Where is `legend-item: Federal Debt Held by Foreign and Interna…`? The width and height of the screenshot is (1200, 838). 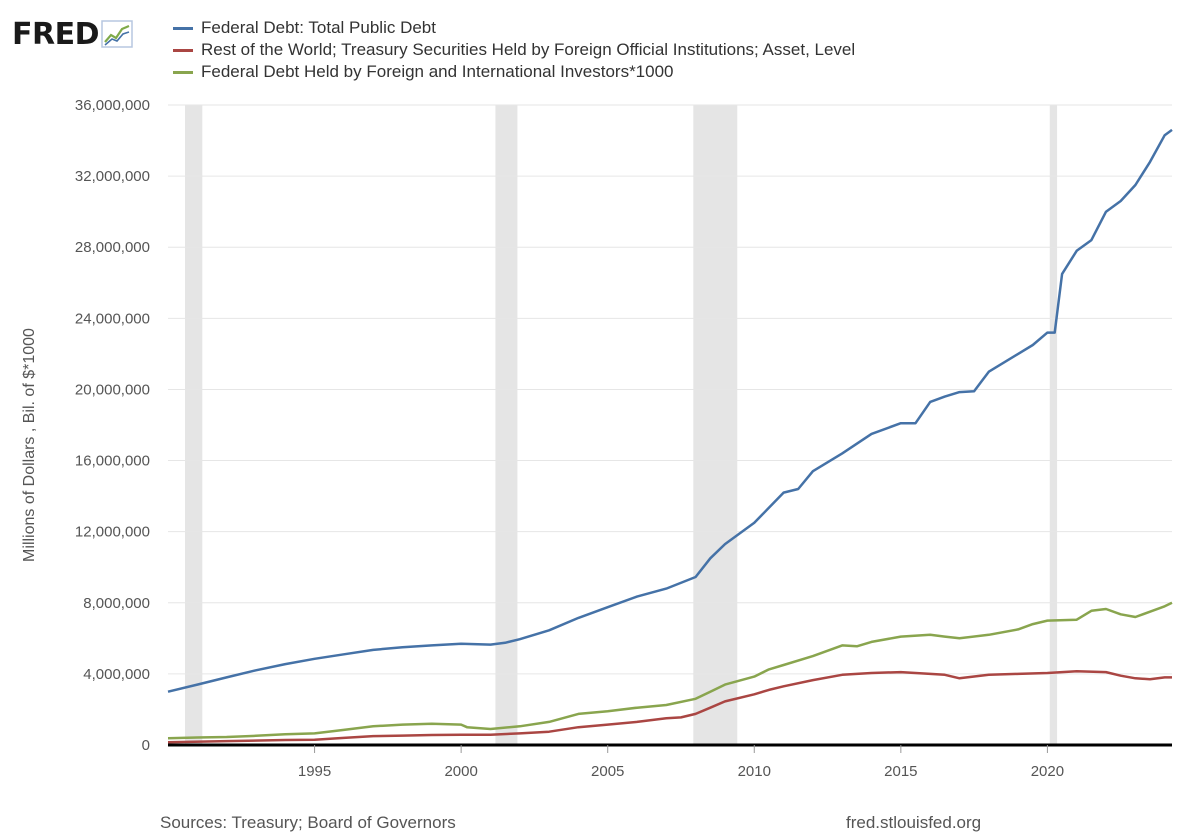 legend-item: Federal Debt Held by Foreign and Interna… is located at coordinates (514, 72).